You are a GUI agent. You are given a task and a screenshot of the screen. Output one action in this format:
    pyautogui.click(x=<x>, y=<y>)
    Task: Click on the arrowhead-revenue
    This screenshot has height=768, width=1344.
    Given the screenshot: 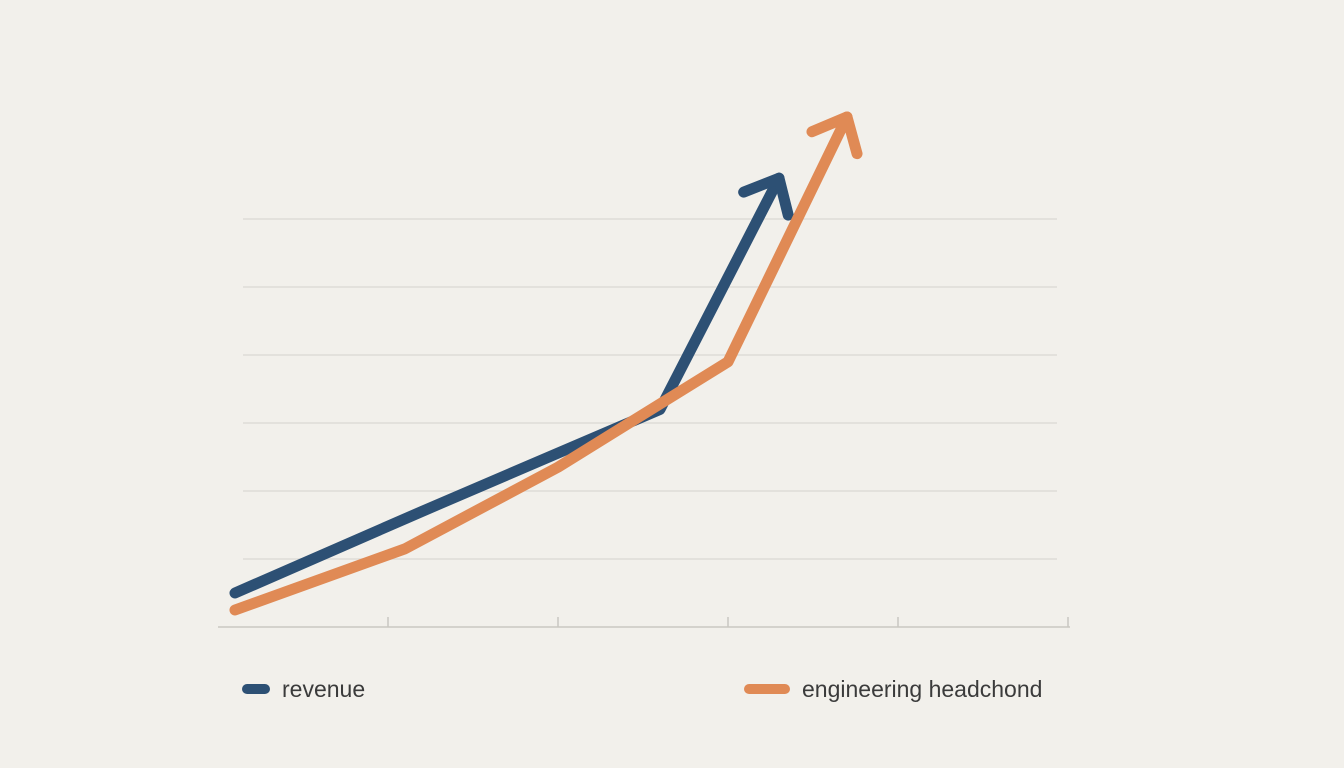 What is the action you would take?
    pyautogui.click(x=766, y=196)
    